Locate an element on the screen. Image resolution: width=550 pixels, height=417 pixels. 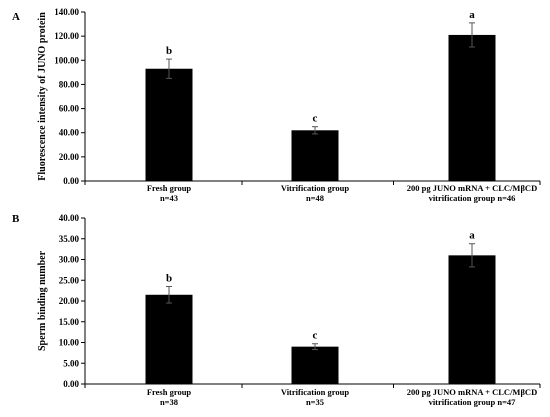
y-tick-label: 10.00 is located at coordinates (69, 343).